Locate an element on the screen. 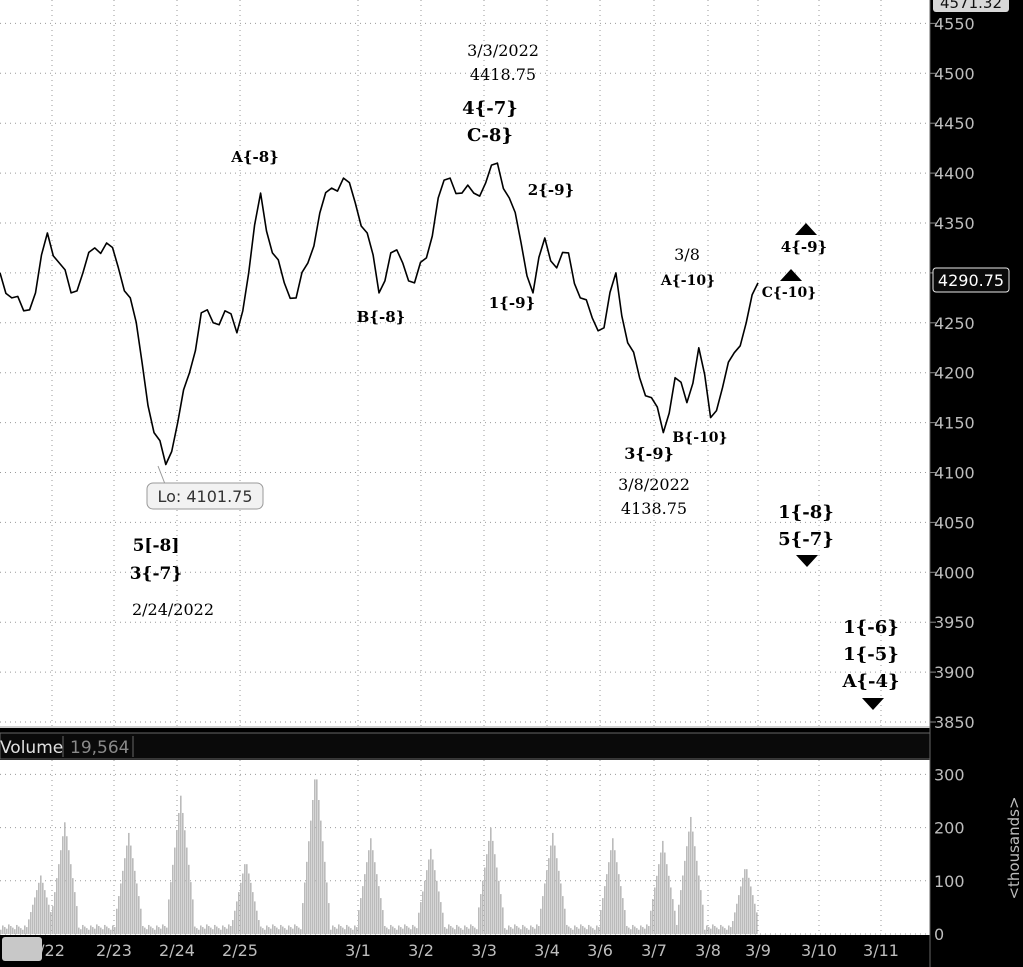 This screenshot has width=1023, height=967. x-tick-label: 3/7 is located at coordinates (654, 950).